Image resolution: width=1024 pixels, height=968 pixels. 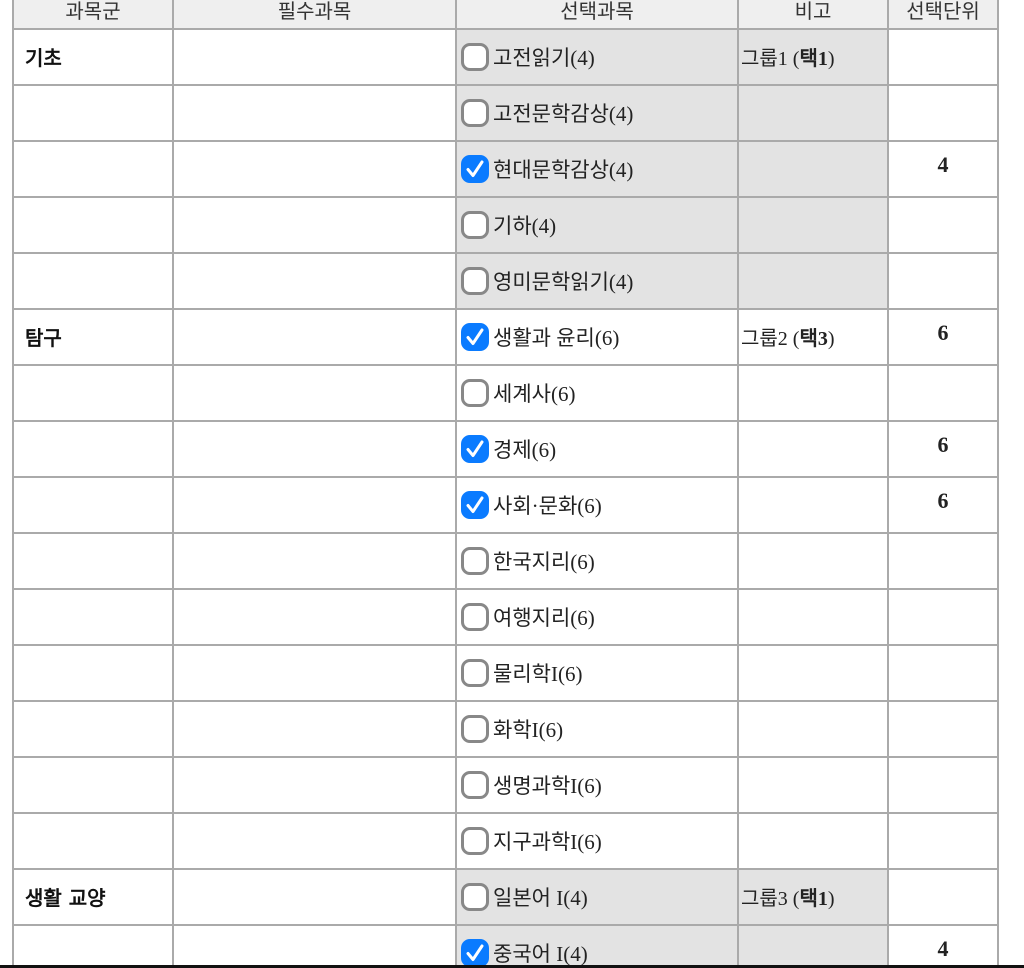 I want to click on subject-group-cell: 탐구, so click(x=93, y=337).